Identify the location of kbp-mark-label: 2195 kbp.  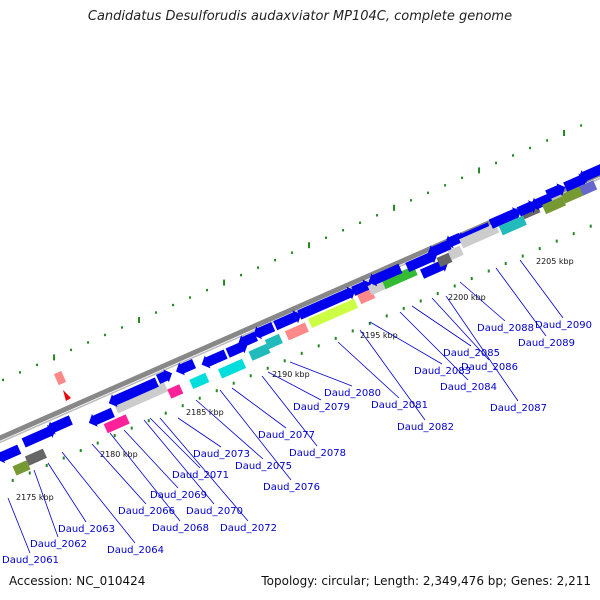
(379, 335).